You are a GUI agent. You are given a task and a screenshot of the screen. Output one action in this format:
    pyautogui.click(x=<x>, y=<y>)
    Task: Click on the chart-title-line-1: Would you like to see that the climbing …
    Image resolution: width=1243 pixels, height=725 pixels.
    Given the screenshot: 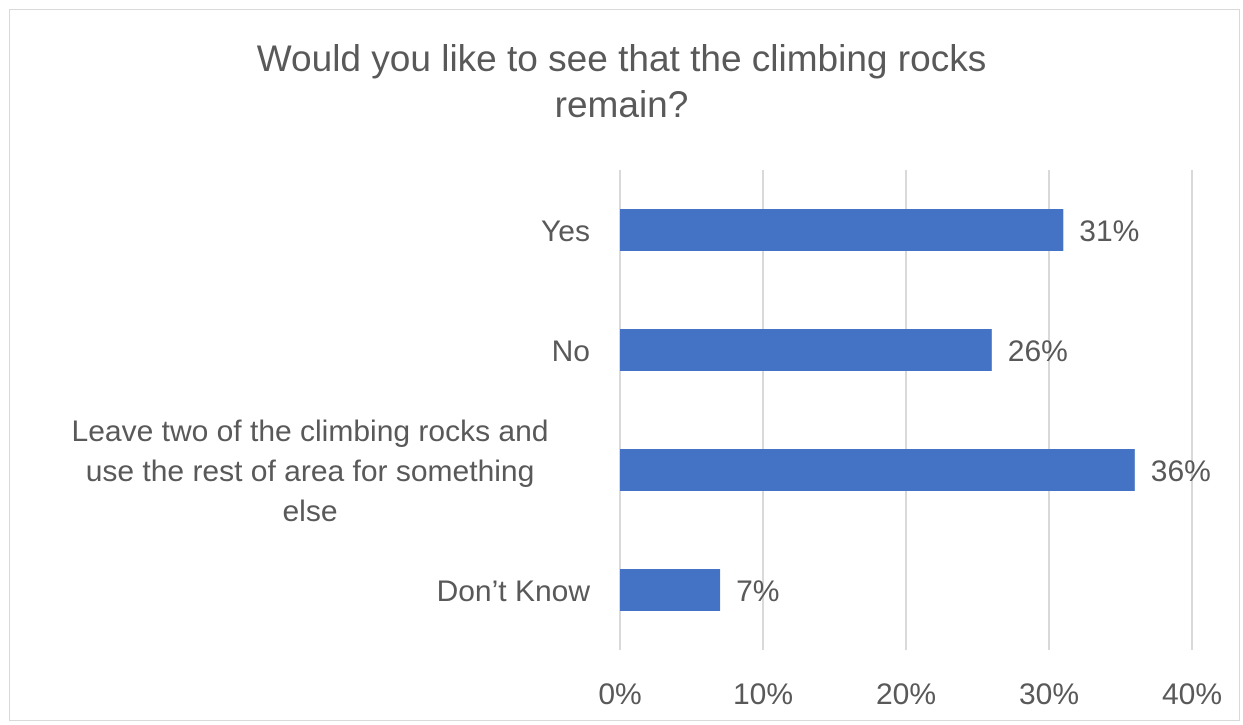 What is the action you would take?
    pyautogui.click(x=621, y=58)
    